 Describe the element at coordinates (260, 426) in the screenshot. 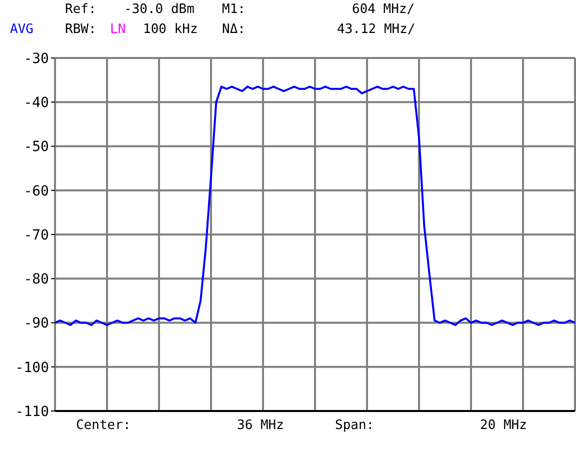

I see `text: 36 MHz` at that location.